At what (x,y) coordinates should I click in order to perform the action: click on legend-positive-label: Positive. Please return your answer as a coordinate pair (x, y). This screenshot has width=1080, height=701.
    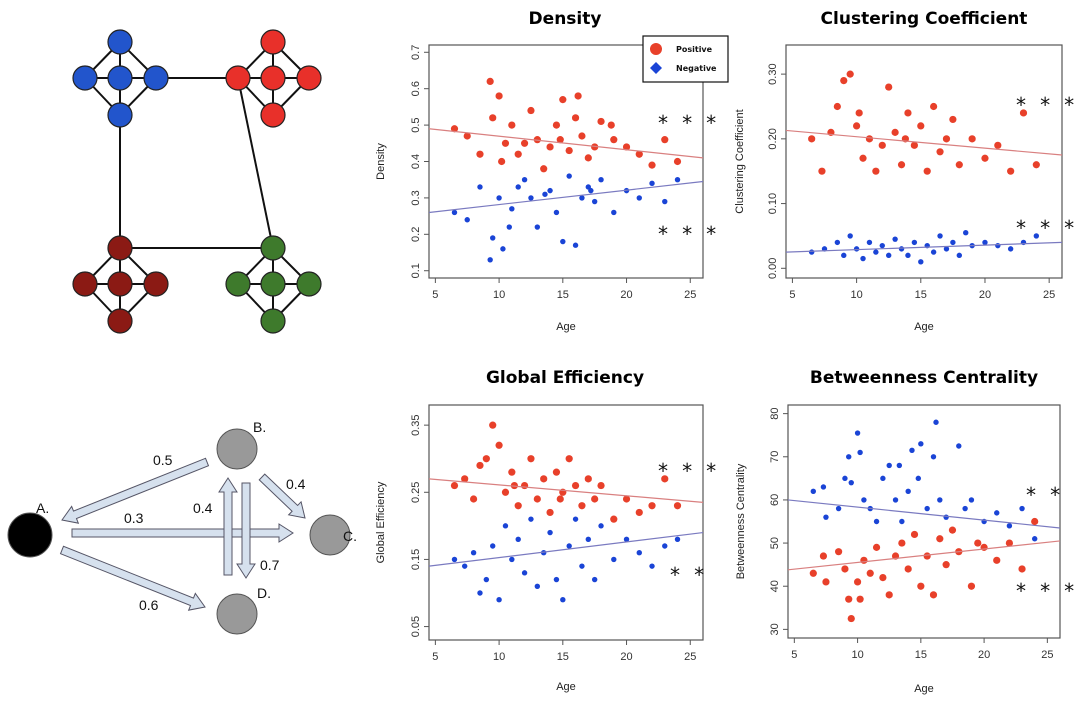
    Looking at the image, I should click on (694, 49).